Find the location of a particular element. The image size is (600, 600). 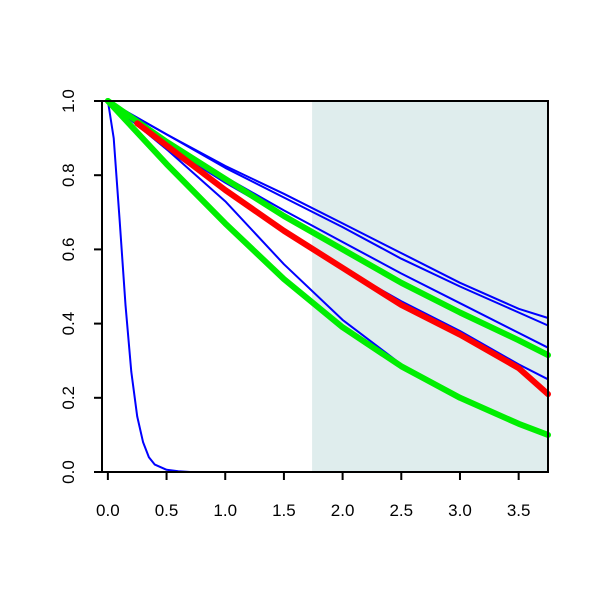

x-tick-label-0: 0.0 is located at coordinates (108, 510).